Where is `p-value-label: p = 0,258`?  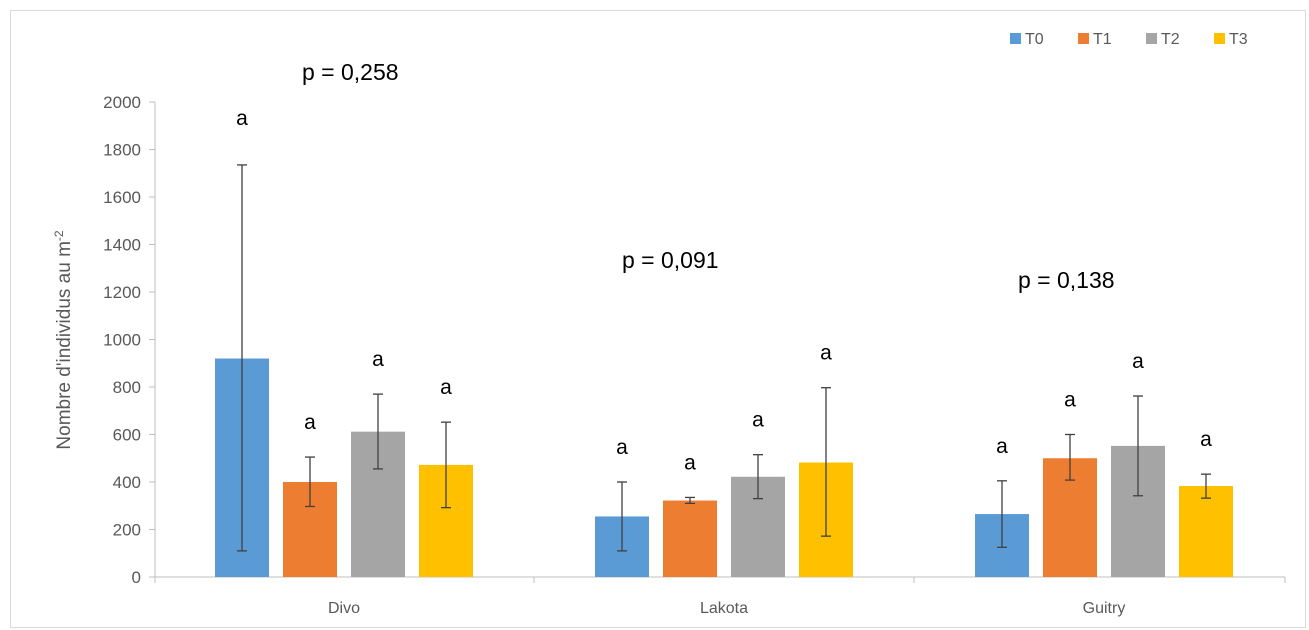
p-value-label: p = 0,258 is located at coordinates (350, 72).